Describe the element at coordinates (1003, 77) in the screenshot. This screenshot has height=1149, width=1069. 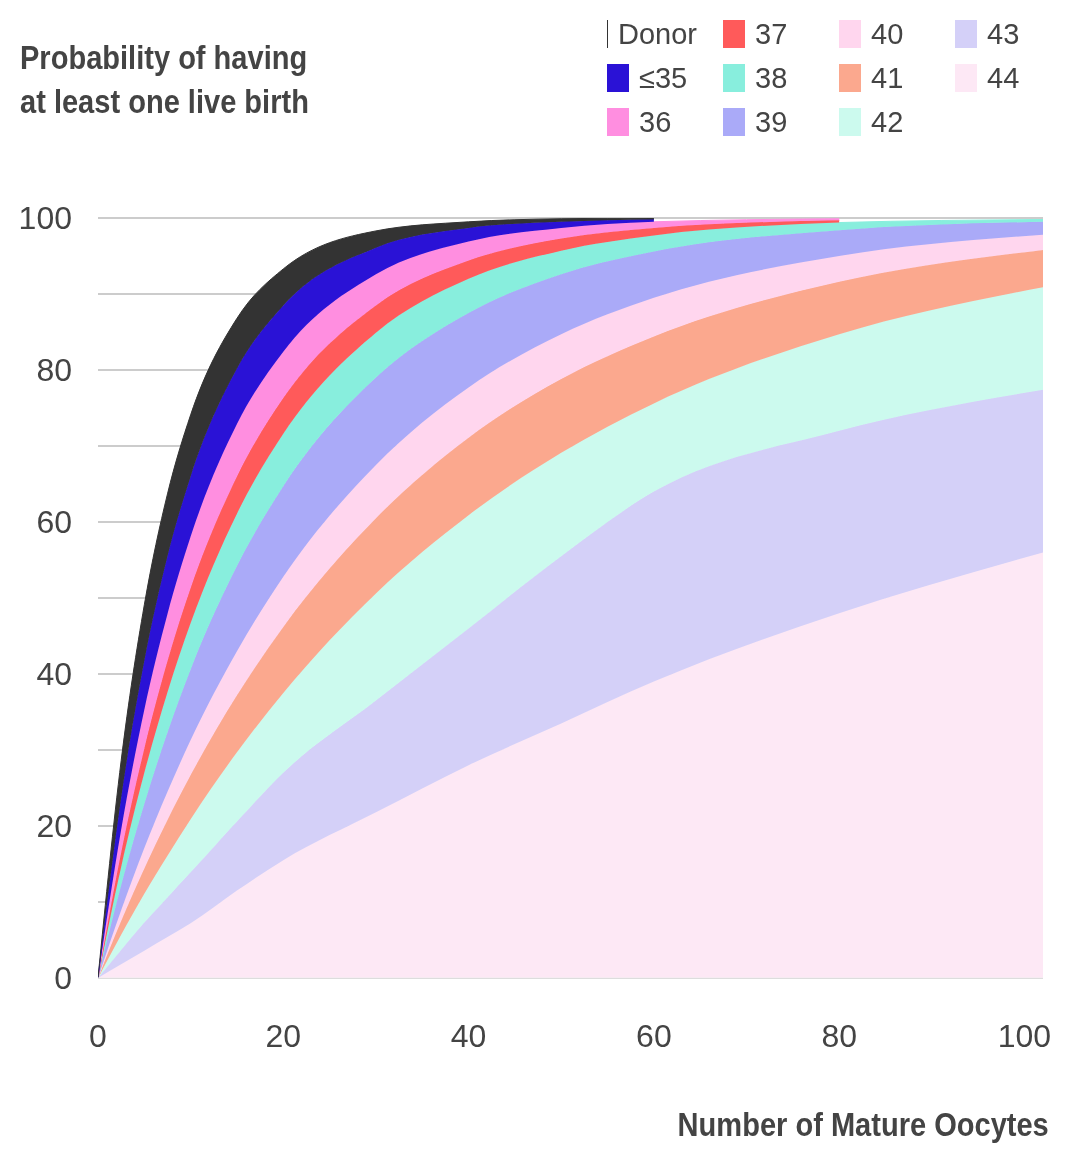
I see `legend-label: 44` at that location.